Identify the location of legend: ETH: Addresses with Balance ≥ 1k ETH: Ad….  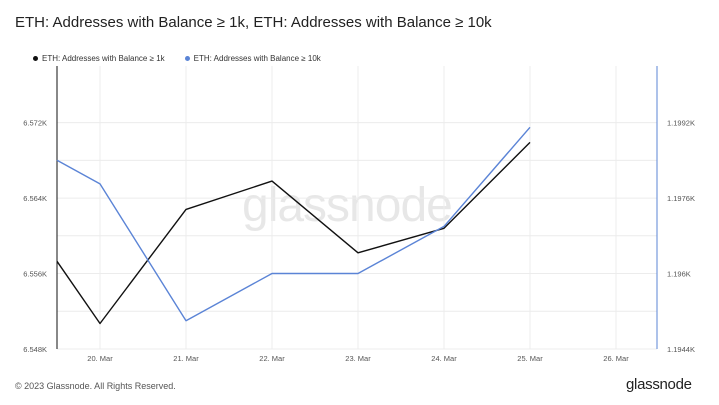
(177, 58).